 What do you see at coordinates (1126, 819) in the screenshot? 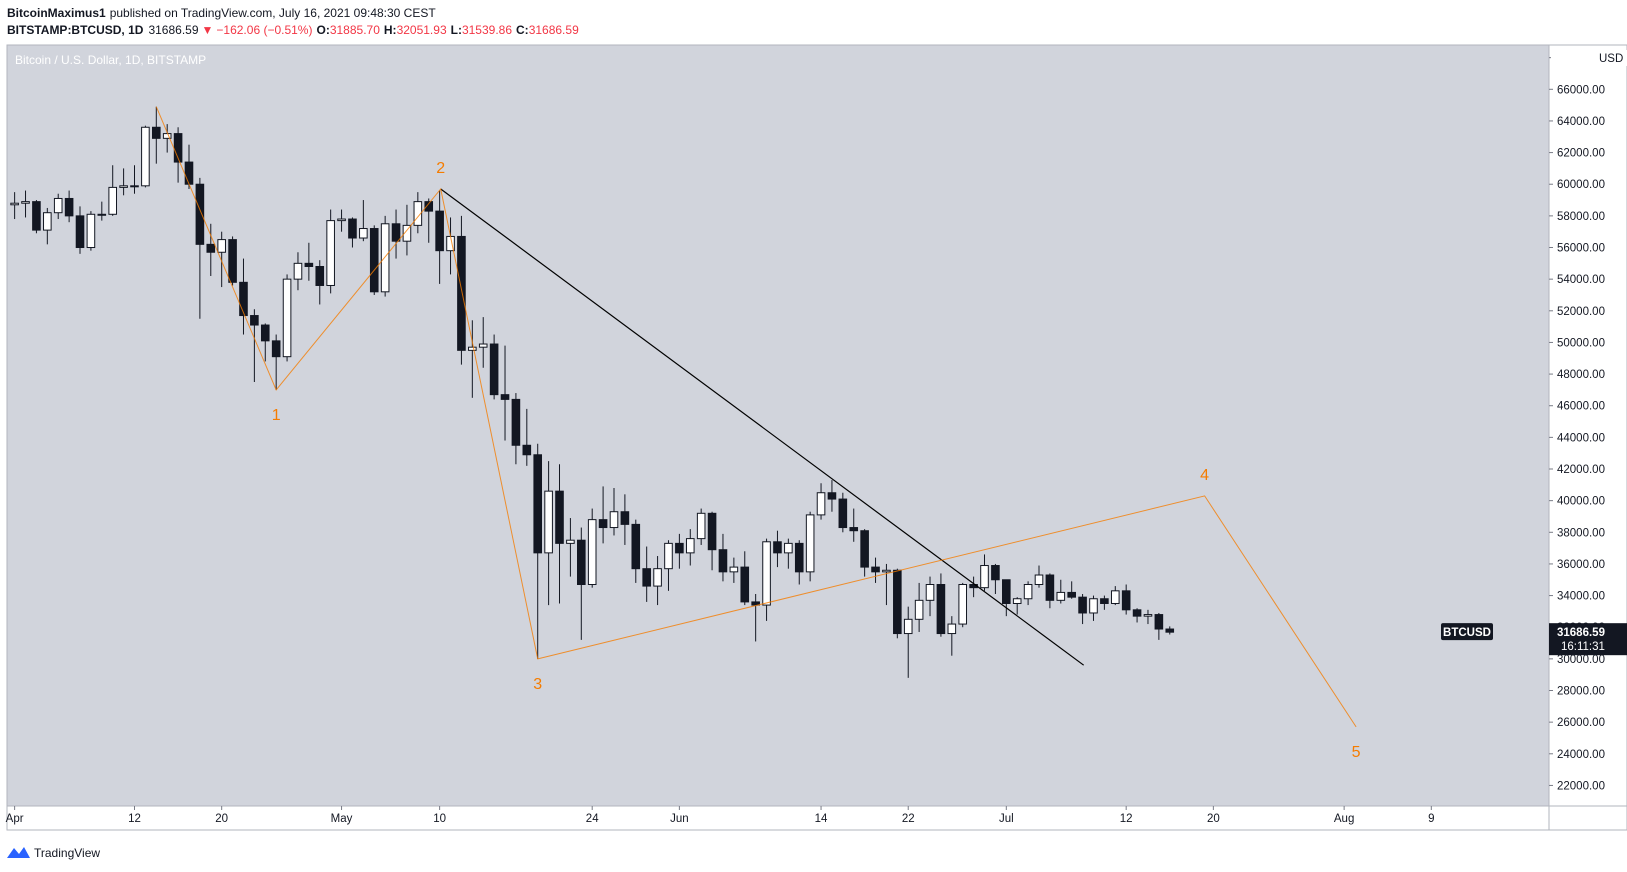
I see `x-tick-label: 12` at bounding box center [1126, 819].